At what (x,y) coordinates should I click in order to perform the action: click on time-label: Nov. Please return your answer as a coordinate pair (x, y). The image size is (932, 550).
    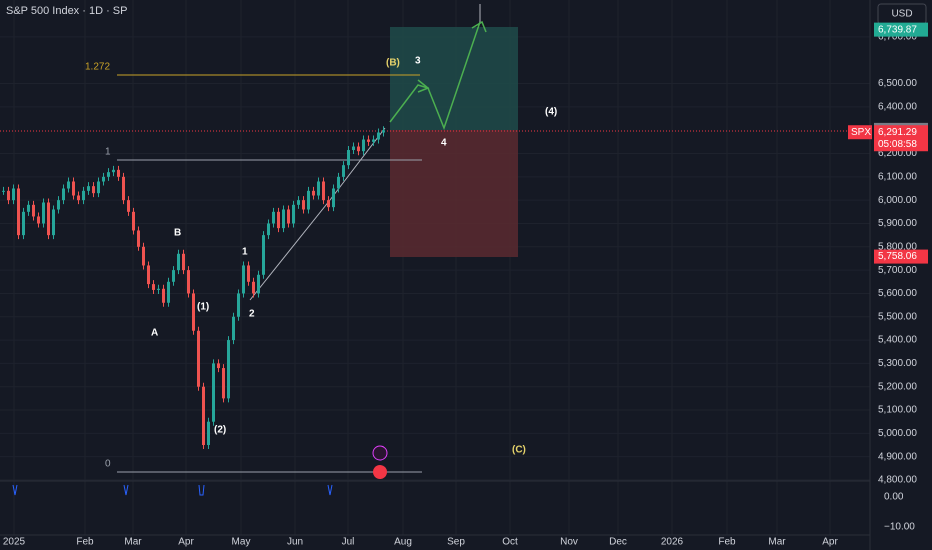
    Looking at the image, I should click on (569, 542).